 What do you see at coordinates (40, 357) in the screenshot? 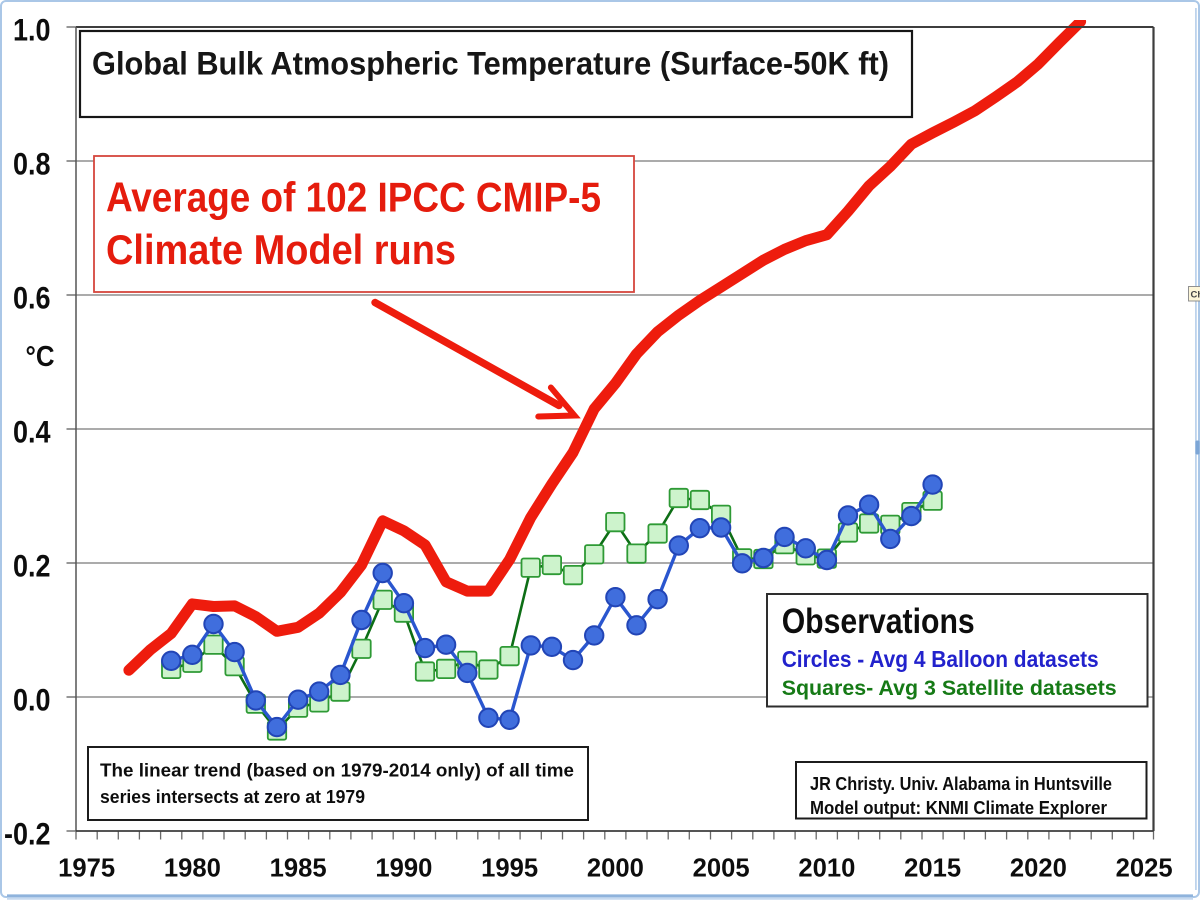
I see `svg-text: °C` at bounding box center [40, 357].